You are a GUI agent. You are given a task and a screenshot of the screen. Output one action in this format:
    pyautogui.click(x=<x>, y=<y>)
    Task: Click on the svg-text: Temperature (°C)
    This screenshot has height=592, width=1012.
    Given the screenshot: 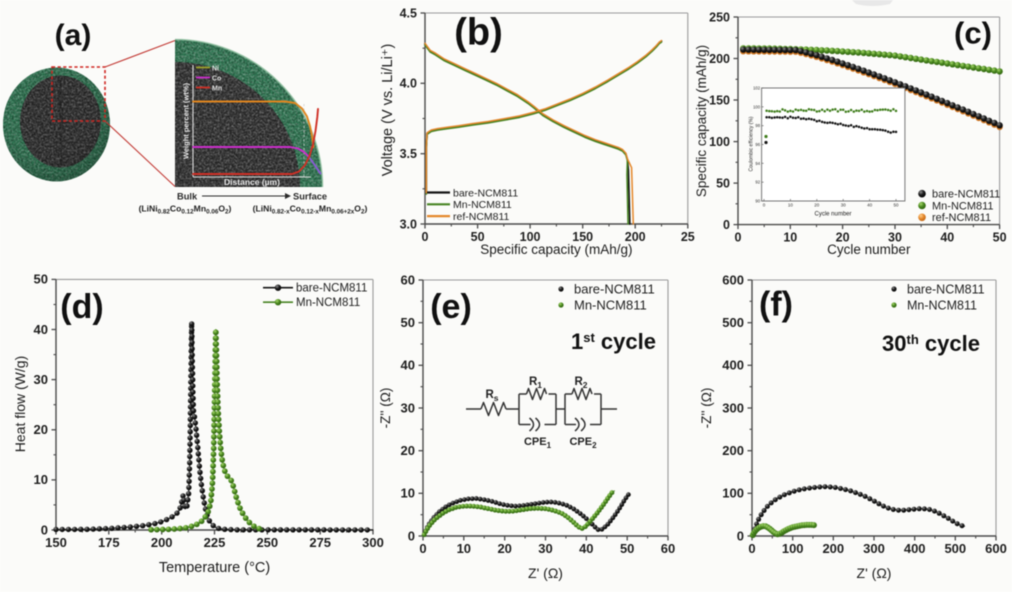 What is the action you would take?
    pyautogui.click(x=214, y=568)
    